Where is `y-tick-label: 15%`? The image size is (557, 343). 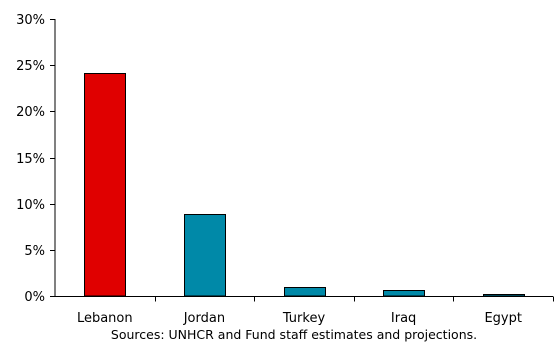 y-tick-label: 15% is located at coordinates (30, 159).